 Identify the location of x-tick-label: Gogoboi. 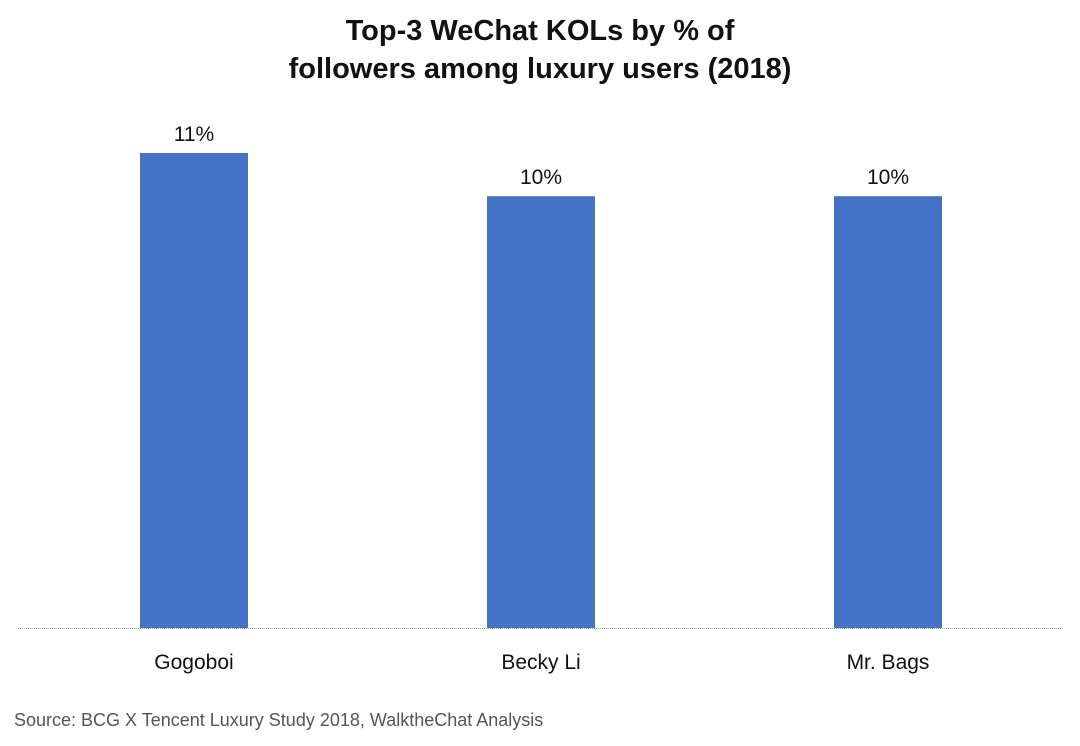
(193, 662).